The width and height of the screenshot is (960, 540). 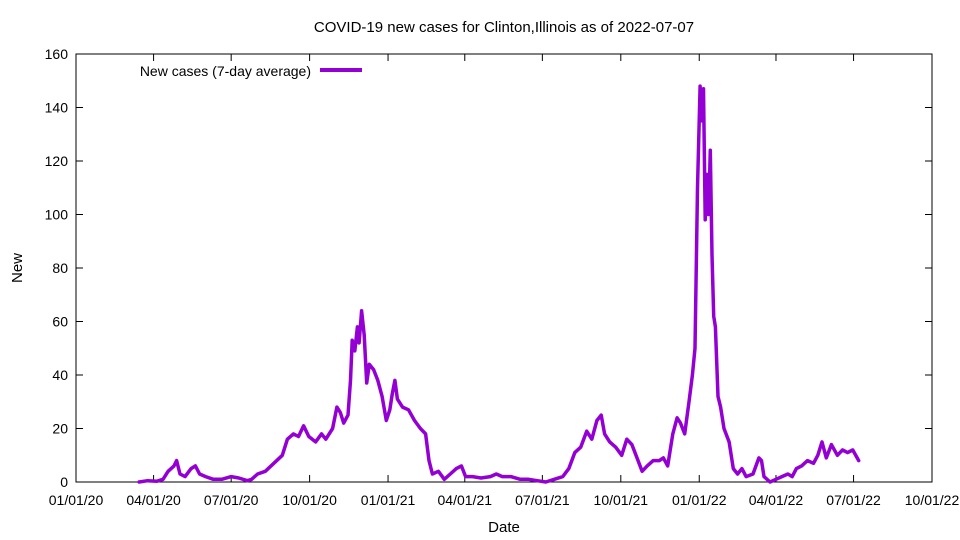 What do you see at coordinates (542, 500) in the screenshot?
I see `x-tick-label: 07/01/21` at bounding box center [542, 500].